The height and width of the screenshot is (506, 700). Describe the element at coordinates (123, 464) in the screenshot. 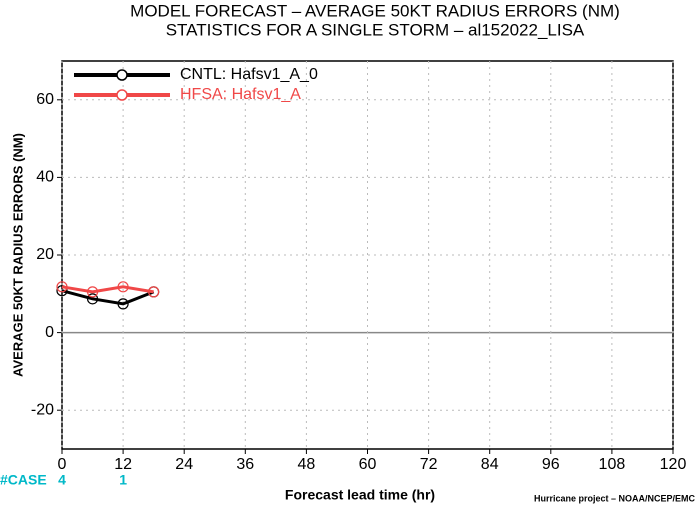

I see `x-tick-label: 12` at that location.